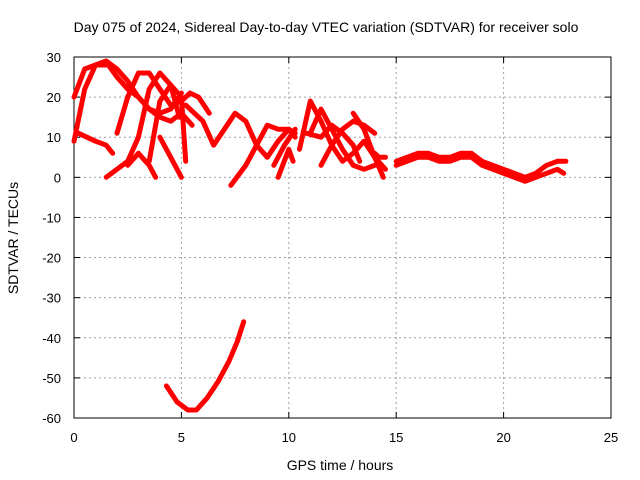 The image size is (640, 480). Describe the element at coordinates (54, 57) in the screenshot. I see `y-tick-label: 30` at that location.